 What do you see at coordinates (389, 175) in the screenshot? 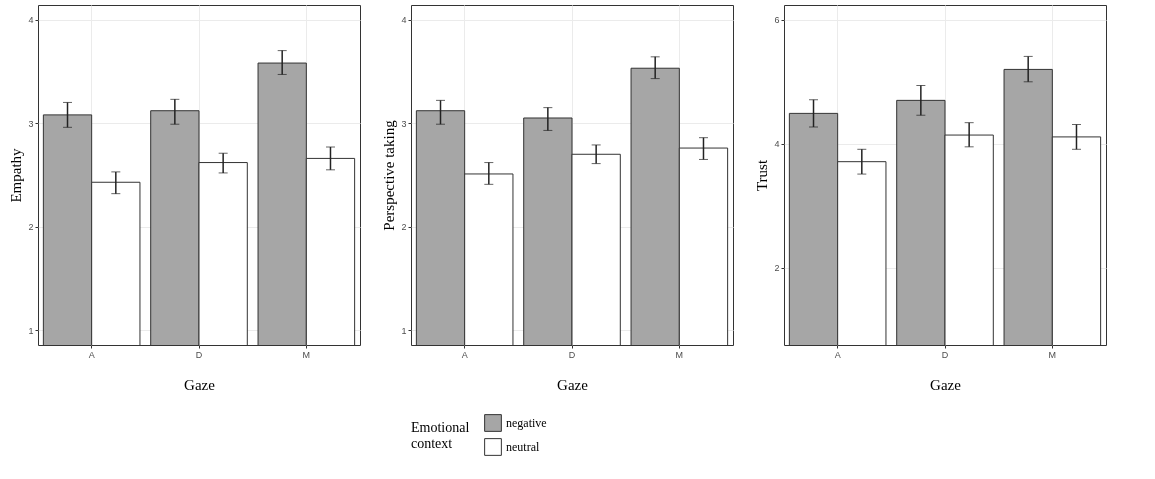
I see `y-axis-title: Perspective taking` at bounding box center [389, 175].